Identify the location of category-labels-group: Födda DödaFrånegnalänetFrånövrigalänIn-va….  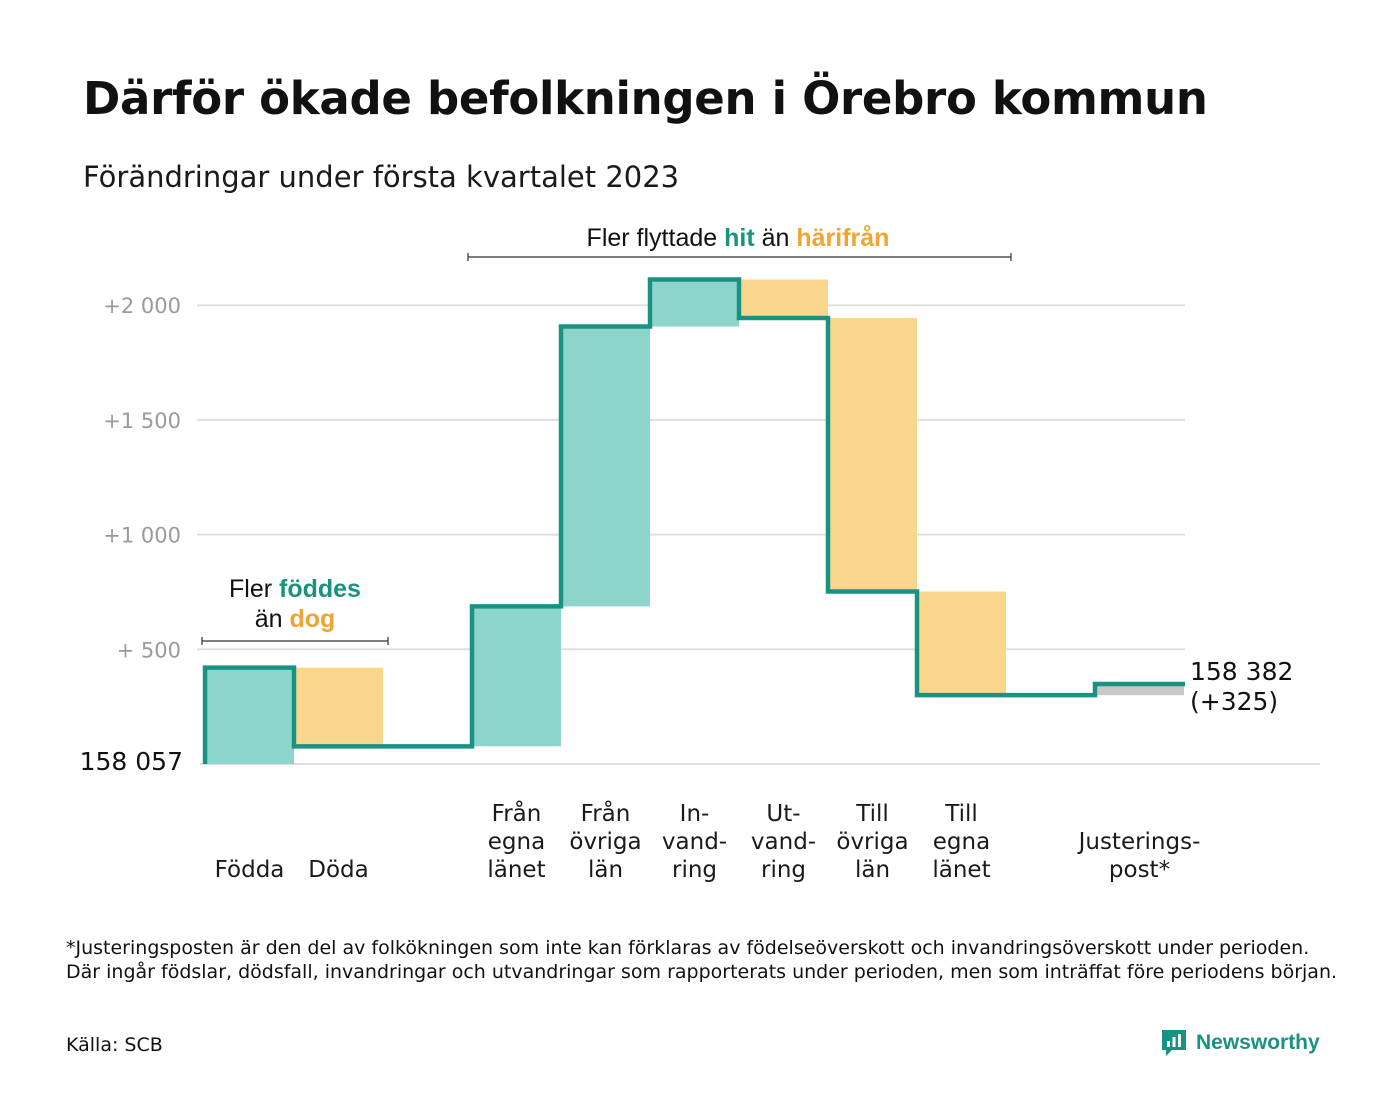
(708, 841).